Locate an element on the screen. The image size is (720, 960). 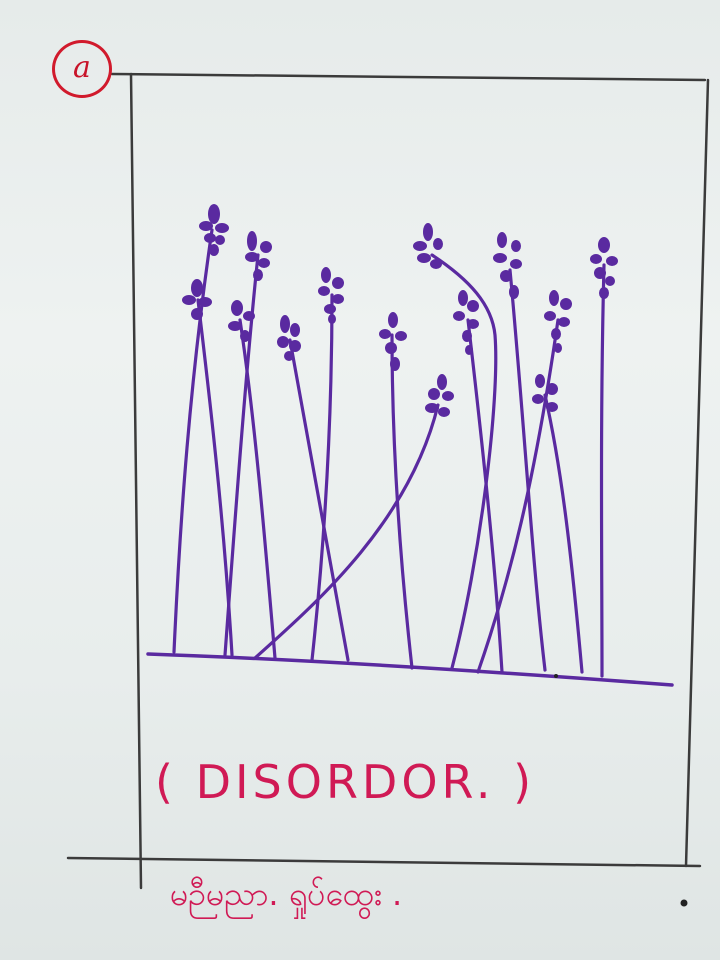
caption: ( DISORDOR. ) is located at coordinates (345, 782).